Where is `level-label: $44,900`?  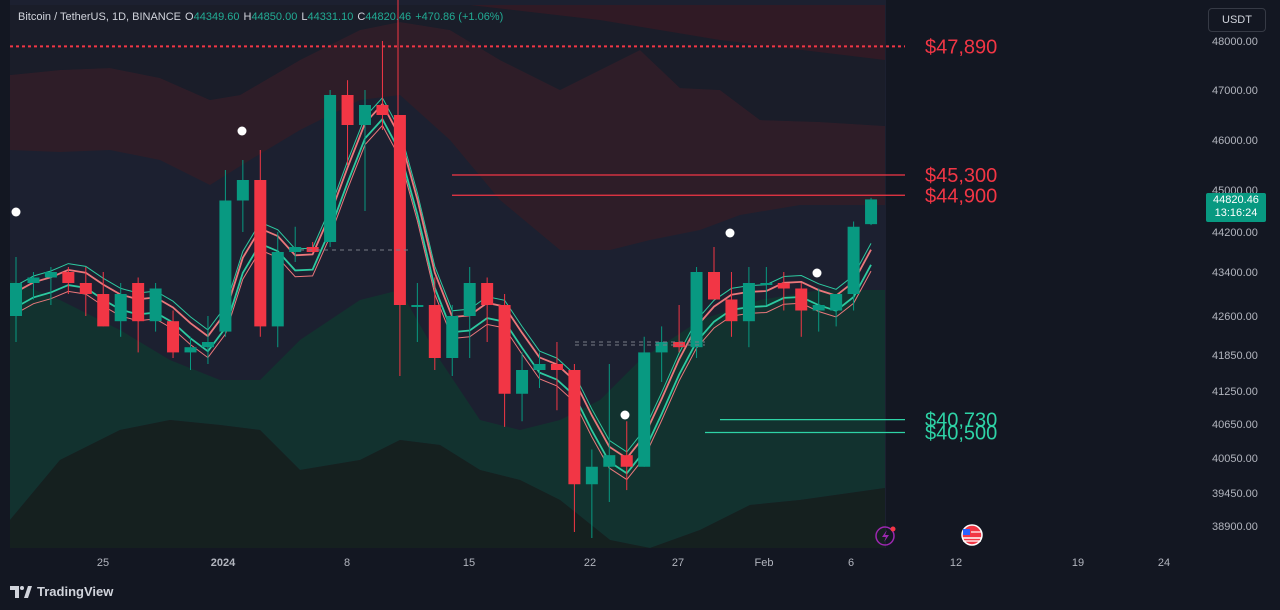 level-label: $44,900 is located at coordinates (961, 196).